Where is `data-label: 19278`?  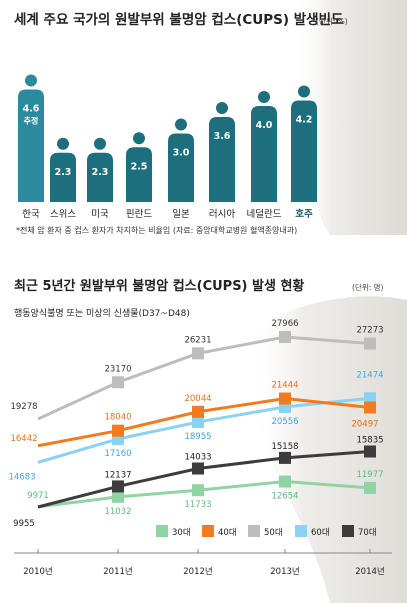
data-label: 19278 is located at coordinates (23, 407).